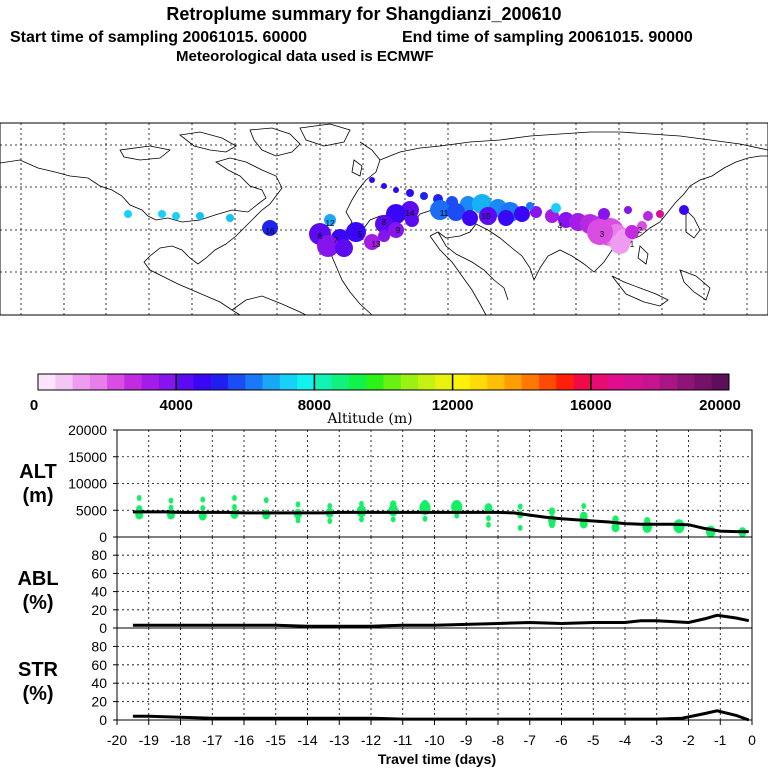 The width and height of the screenshot is (768, 768). Describe the element at coordinates (720, 740) in the screenshot. I see `x-tick-label: -1` at that location.